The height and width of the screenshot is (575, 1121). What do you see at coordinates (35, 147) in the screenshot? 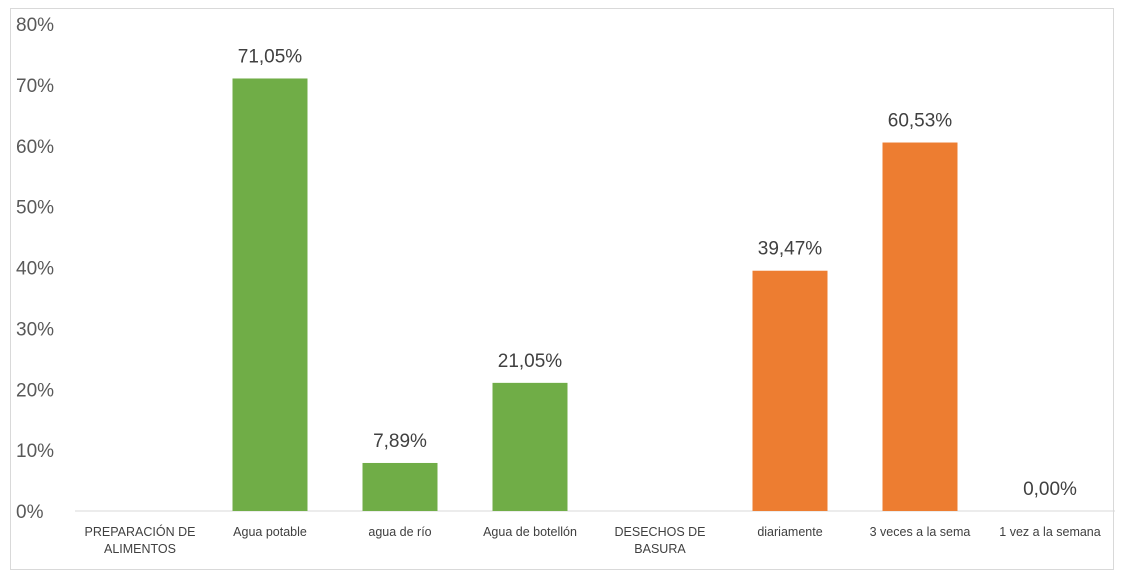
I see `y-tick-label: 60%` at bounding box center [35, 147].